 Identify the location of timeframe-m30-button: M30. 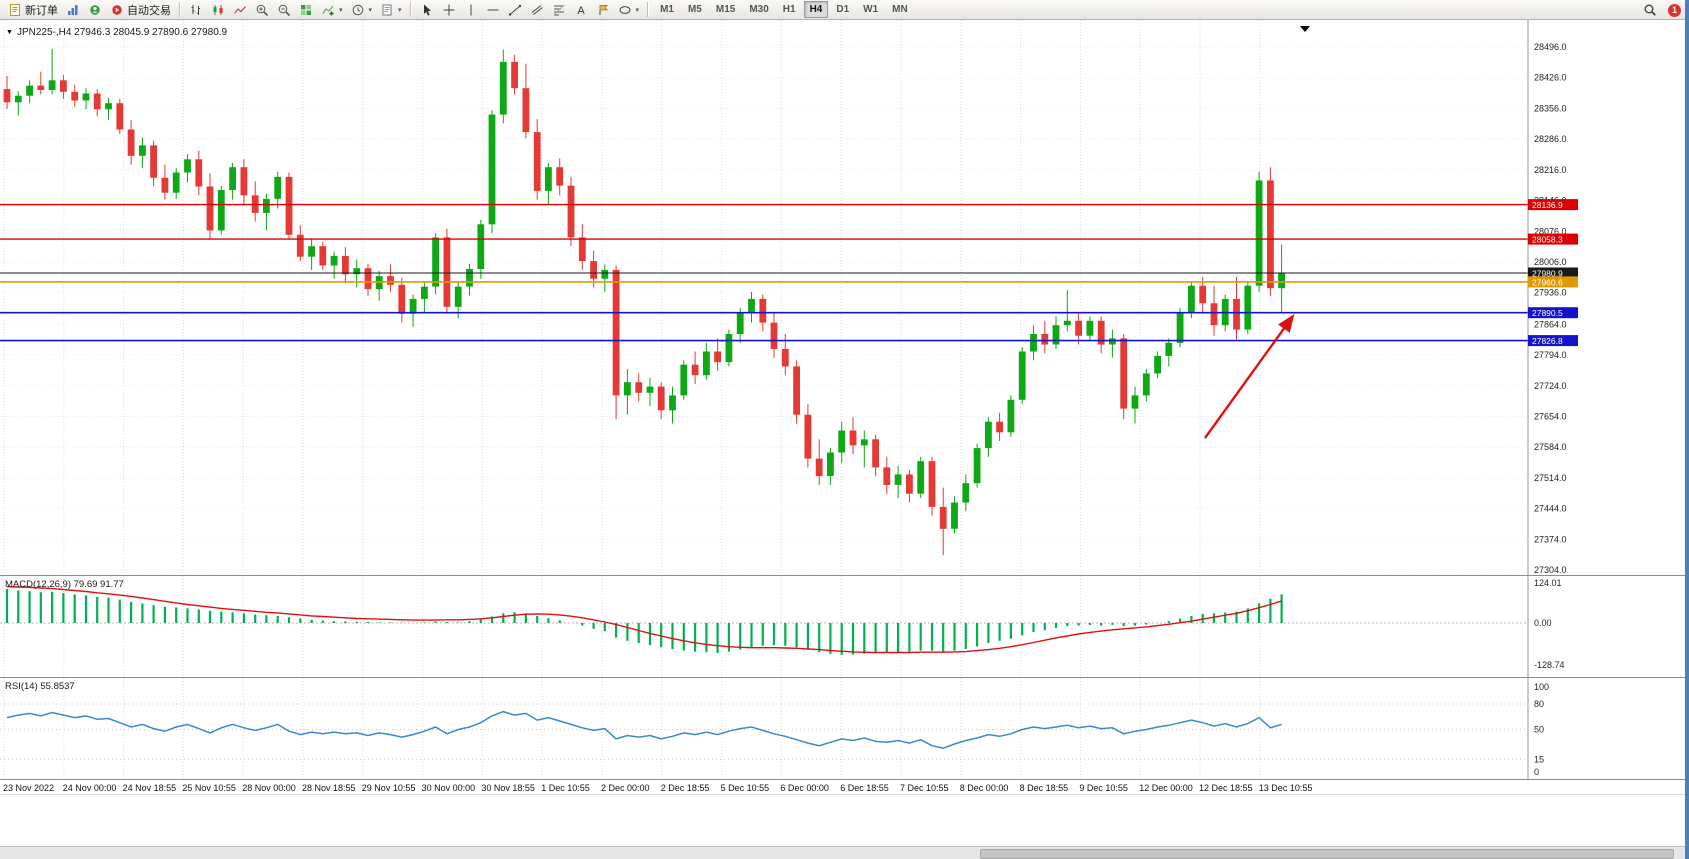
(759, 9).